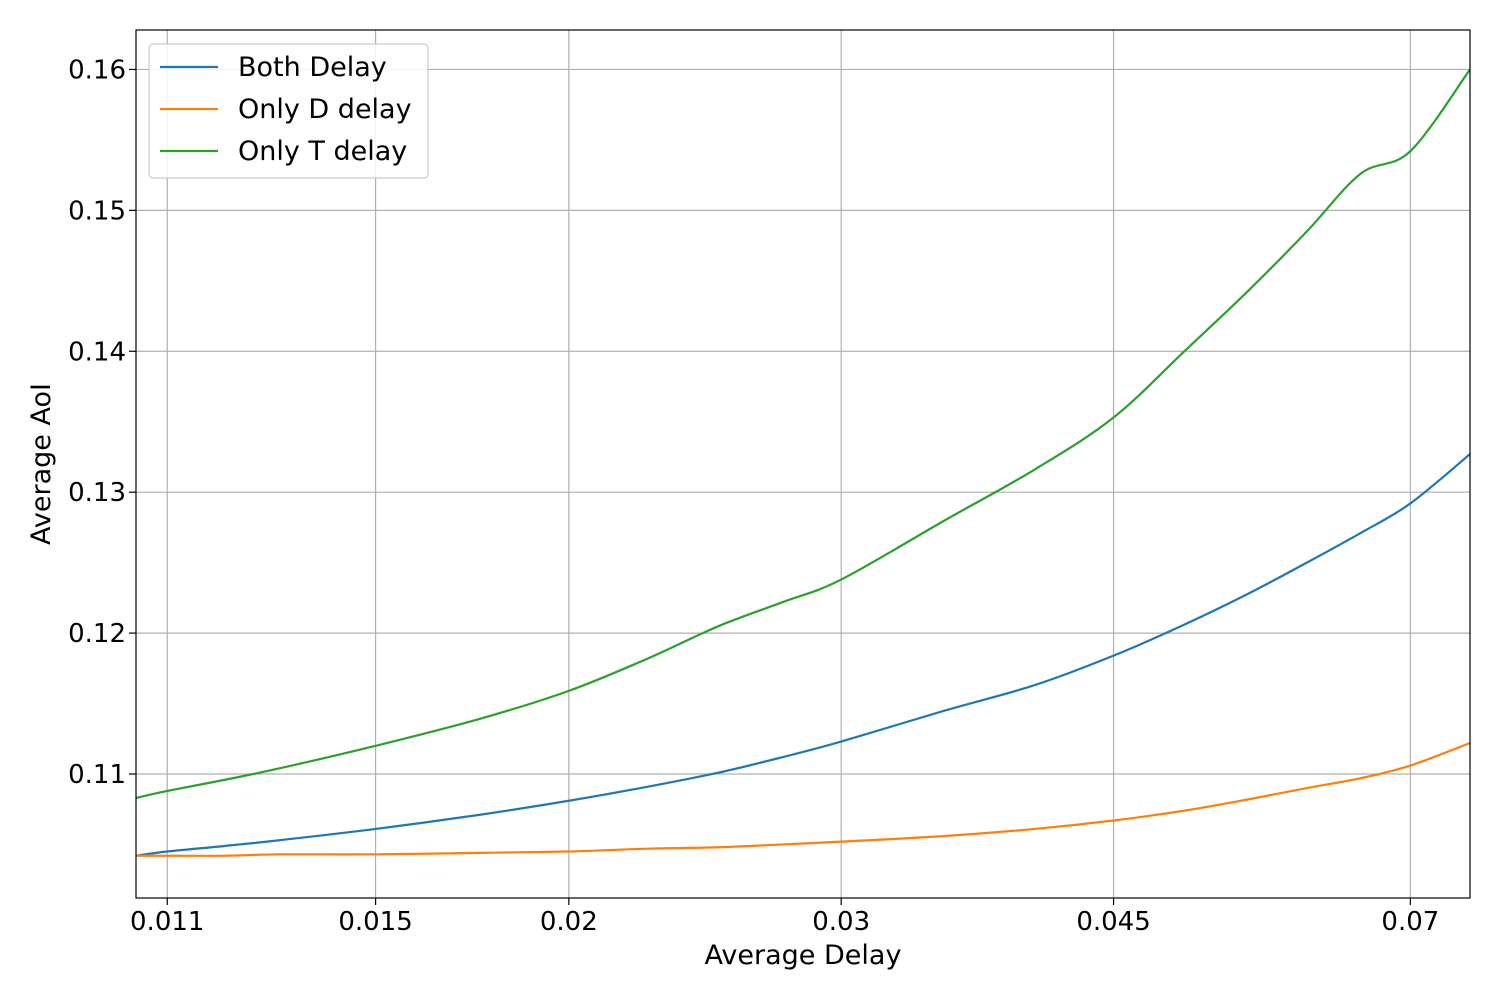  What do you see at coordinates (97, 70) in the screenshot?
I see `y-tick-label: 0.16` at bounding box center [97, 70].